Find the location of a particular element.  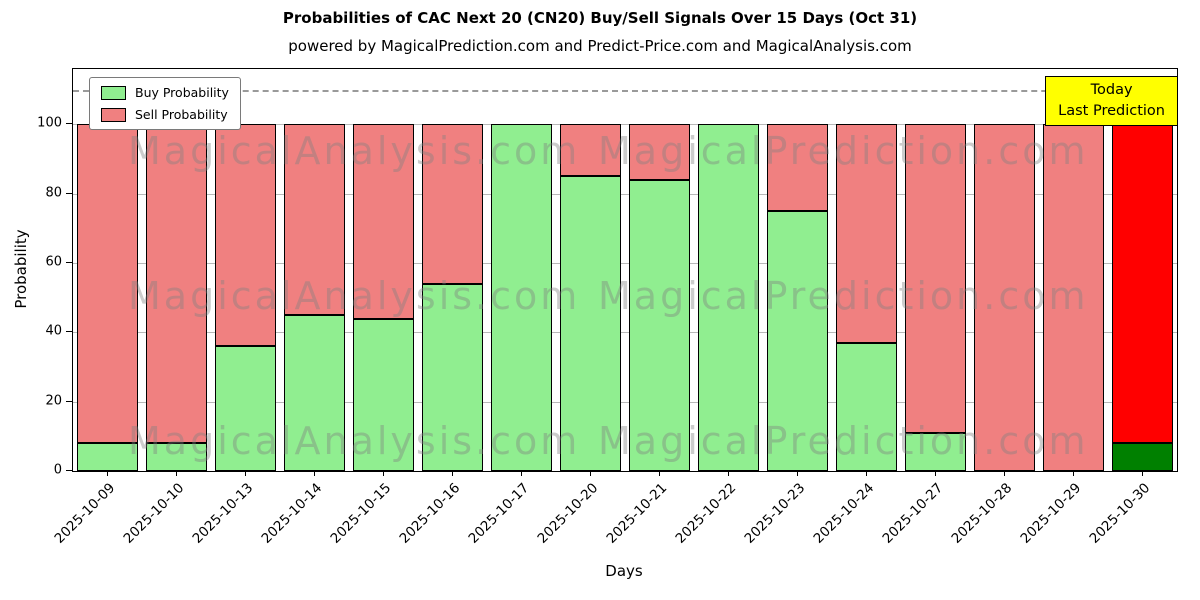

legend-item-sell: Sell Probability is located at coordinates (165, 114).